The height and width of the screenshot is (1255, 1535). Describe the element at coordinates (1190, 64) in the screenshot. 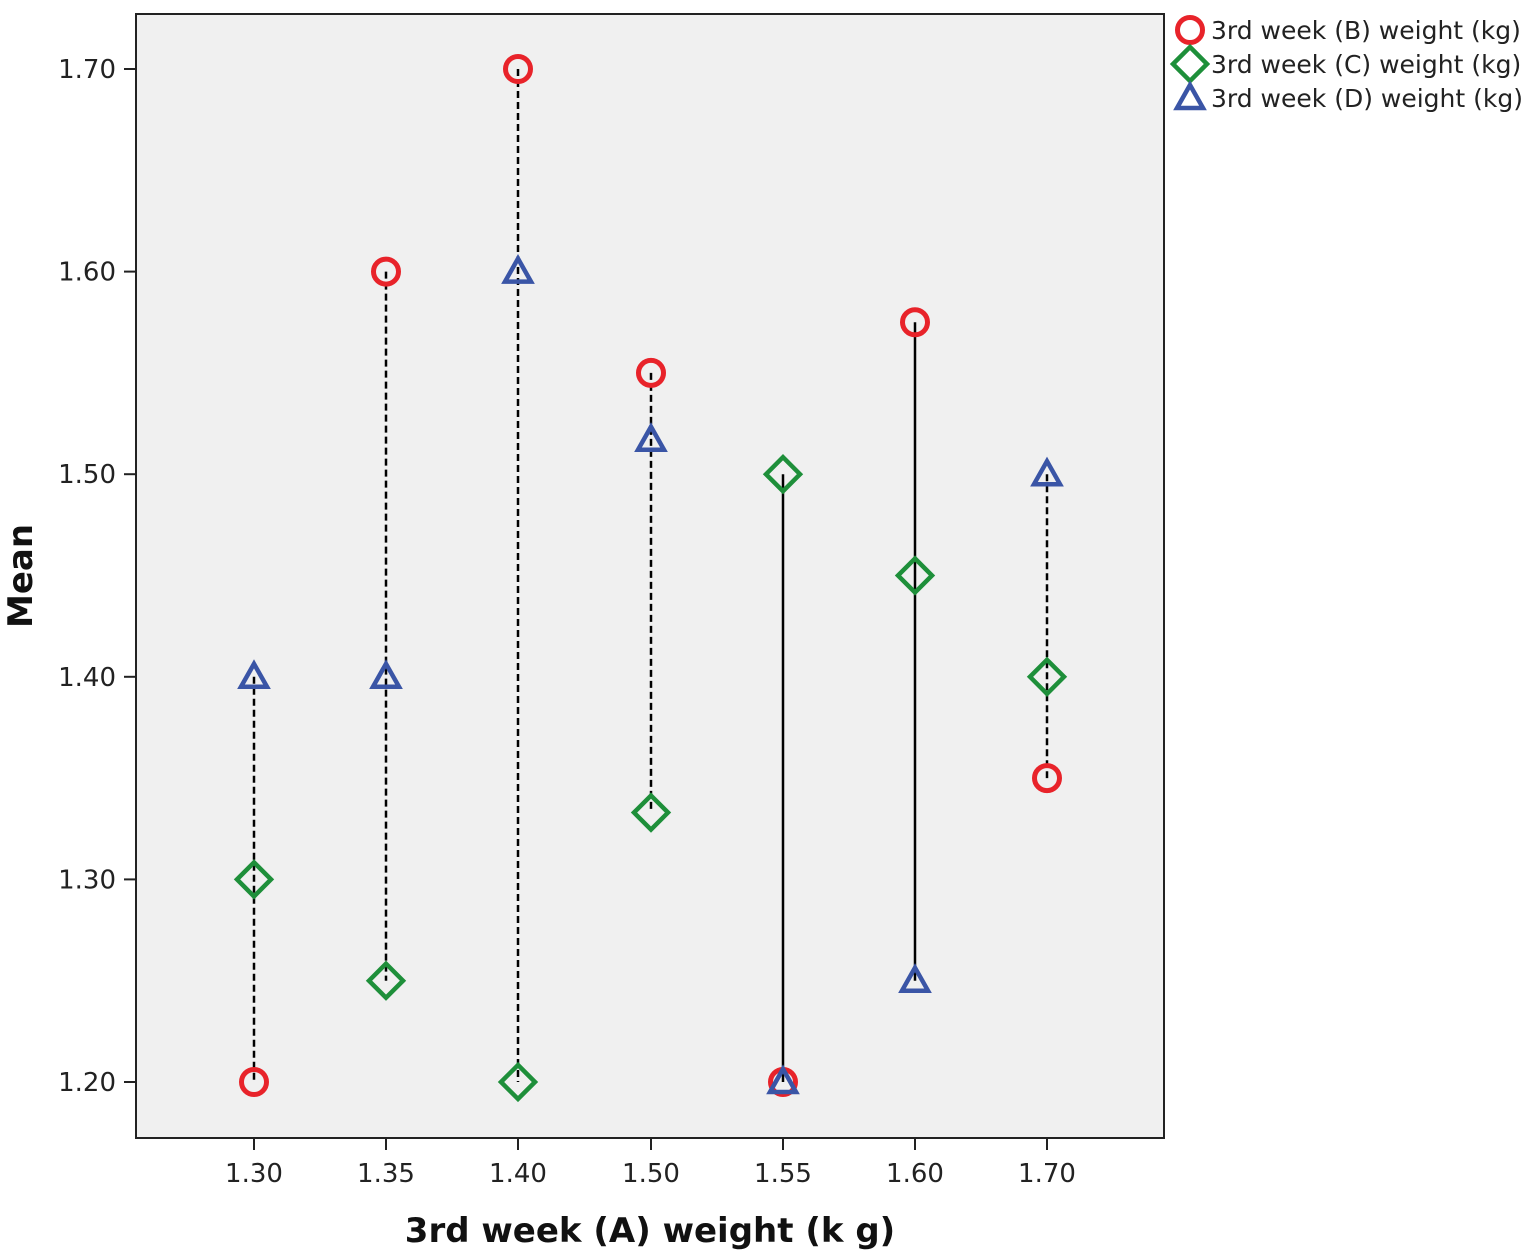

I see `legend-diamond-icon` at that location.